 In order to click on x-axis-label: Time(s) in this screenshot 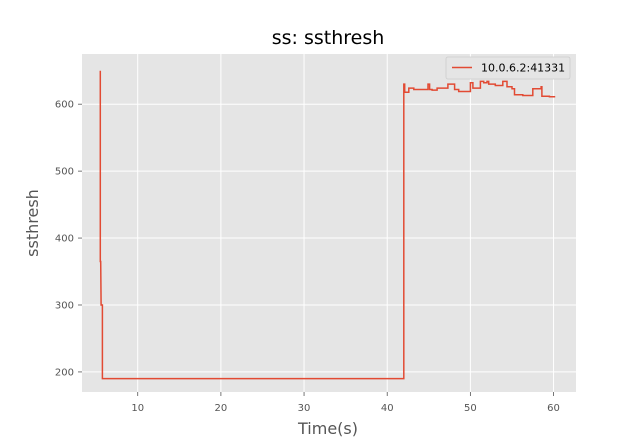, I will do `click(327, 428)`.